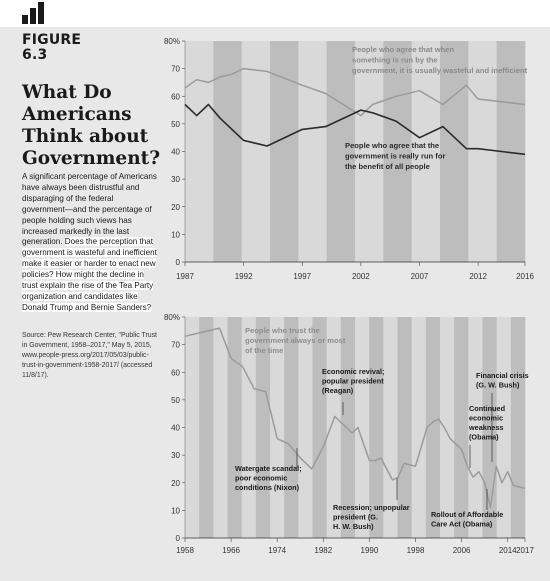  I want to click on x-tick-label: 1997, so click(302, 276).